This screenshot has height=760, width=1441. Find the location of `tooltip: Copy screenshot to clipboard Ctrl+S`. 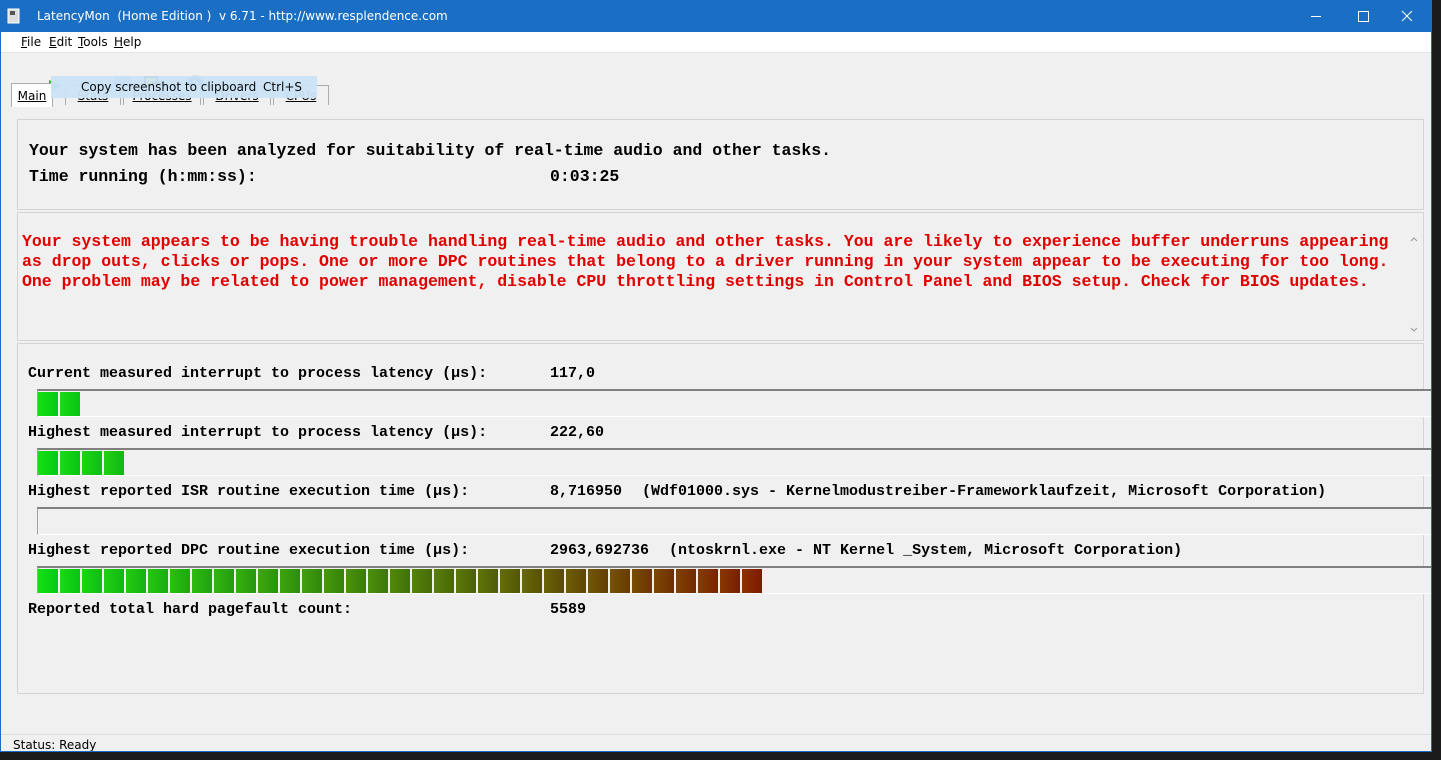

tooltip: Copy screenshot to clipboard Ctrl+S is located at coordinates (184, 87).